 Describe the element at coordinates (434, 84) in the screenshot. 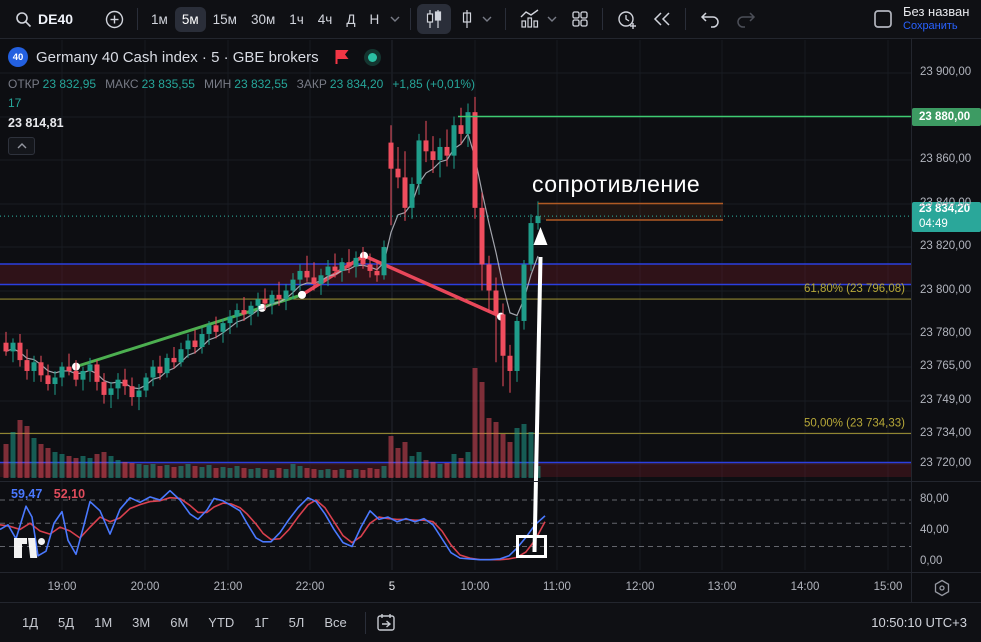

I see `price-change: +1,85 (+0,01%)` at that location.